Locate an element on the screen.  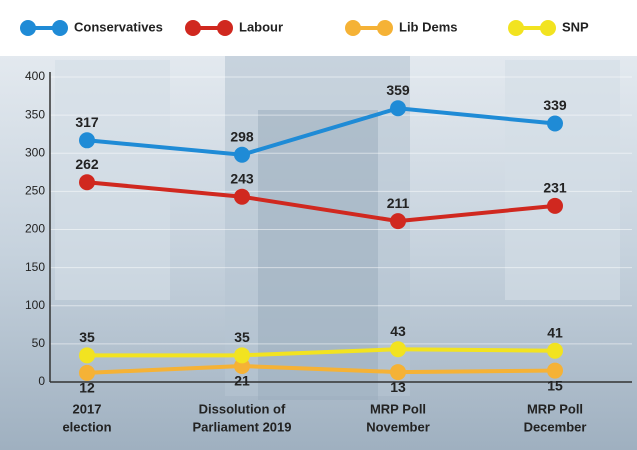
y-tick-label: 400 is located at coordinates (35, 76).